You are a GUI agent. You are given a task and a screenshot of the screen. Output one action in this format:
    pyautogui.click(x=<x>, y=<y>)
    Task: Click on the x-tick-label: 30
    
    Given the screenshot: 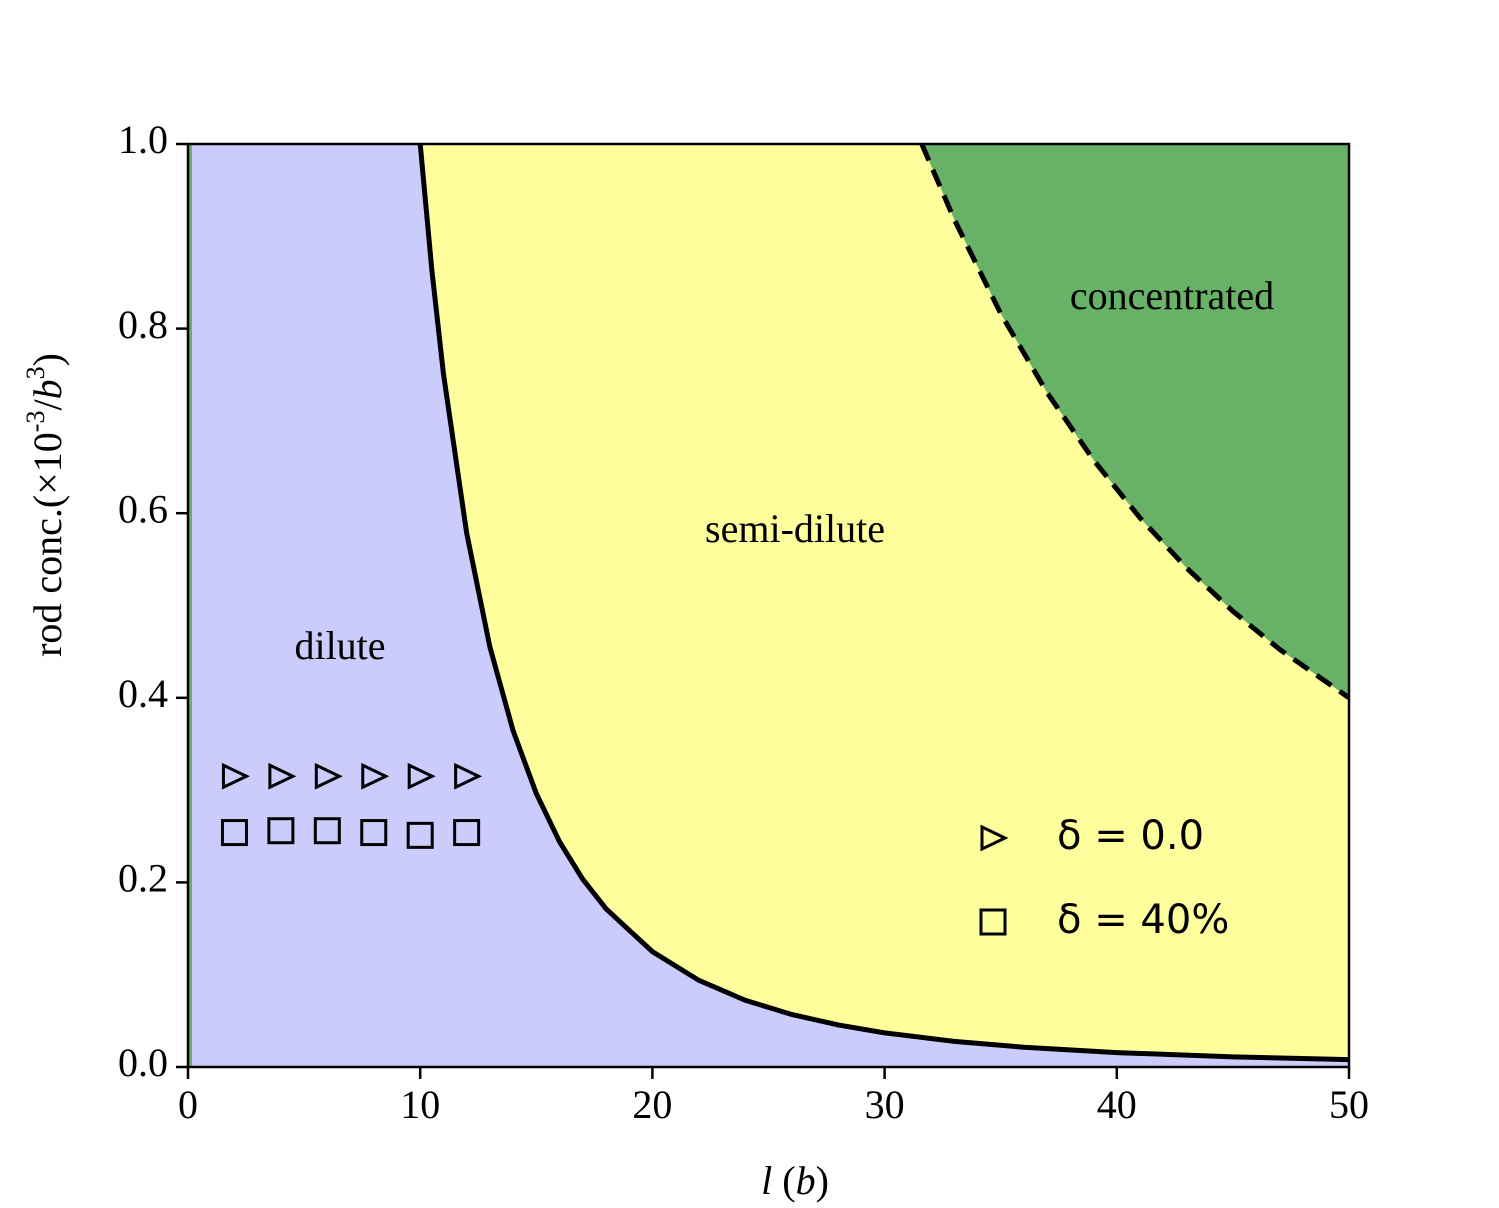 What is the action you would take?
    pyautogui.click(x=885, y=1104)
    